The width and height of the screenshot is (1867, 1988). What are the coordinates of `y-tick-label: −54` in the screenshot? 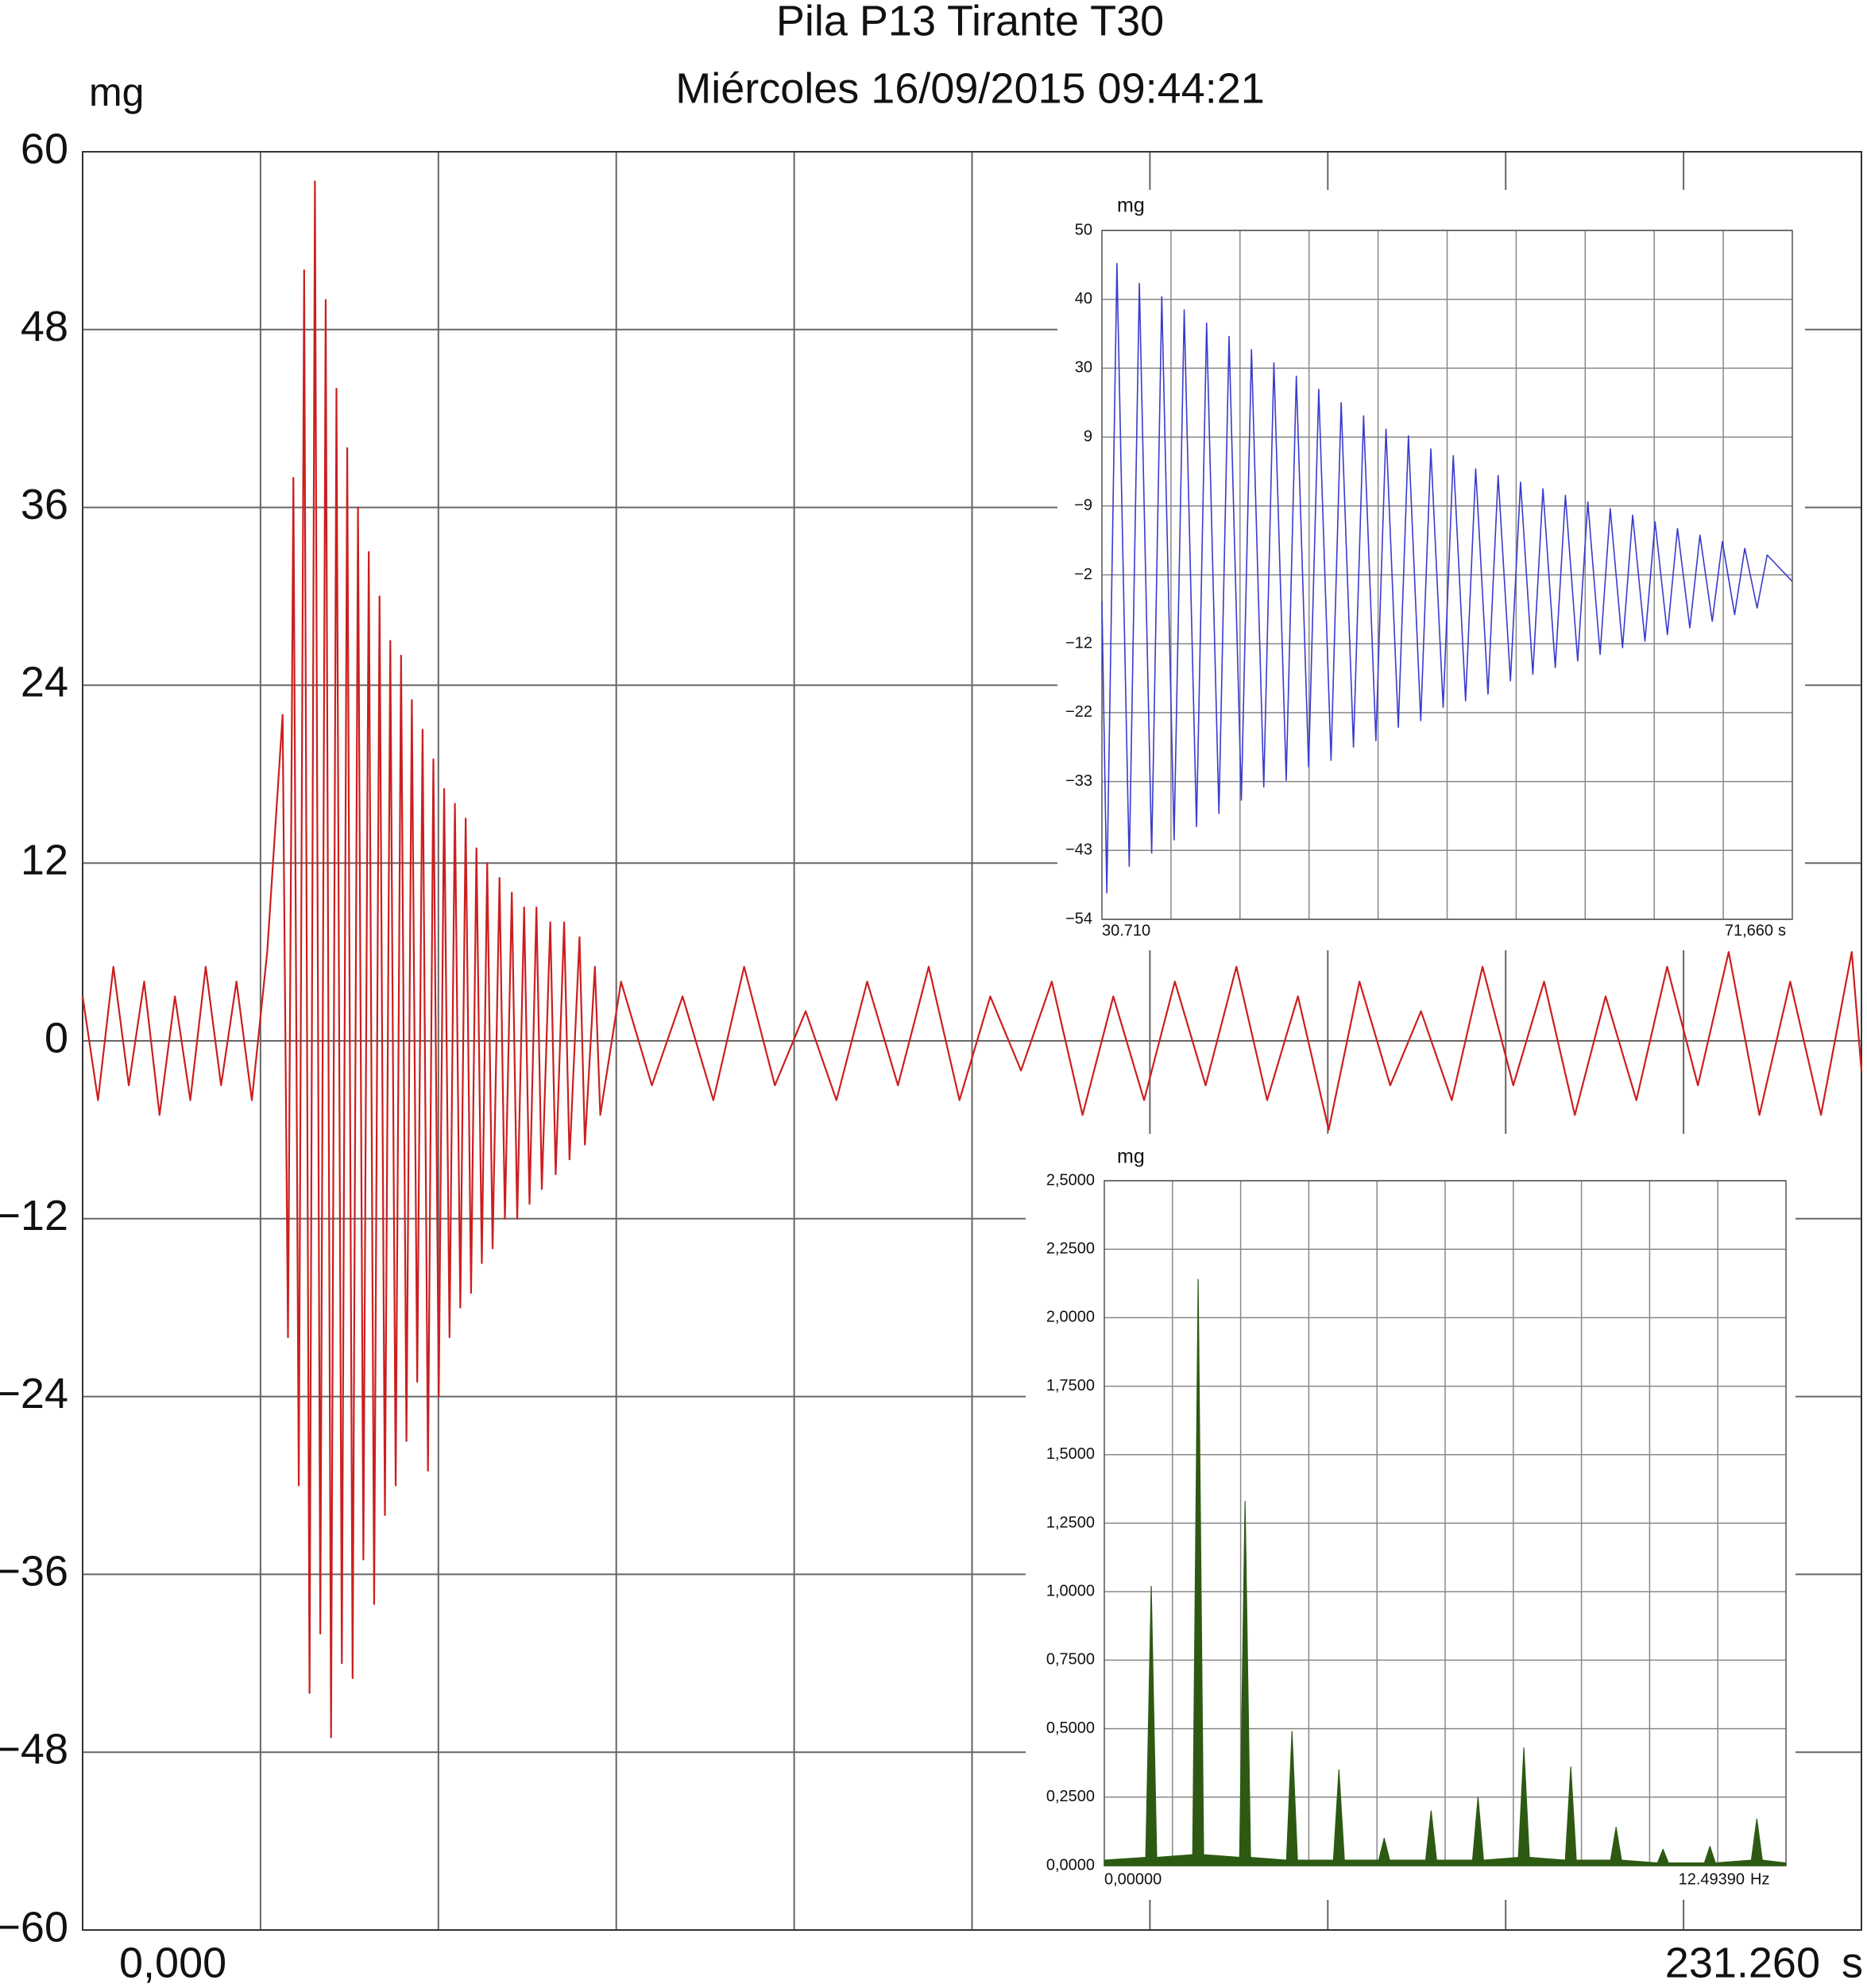 It's located at (1079, 918).